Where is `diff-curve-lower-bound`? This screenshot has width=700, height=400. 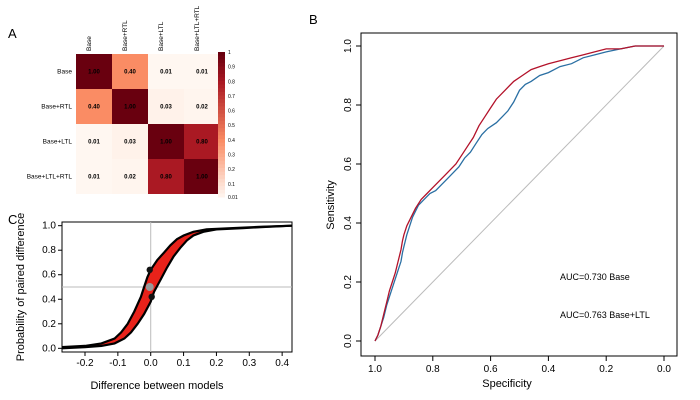
diff-curve-lower-bound is located at coordinates (177, 287).